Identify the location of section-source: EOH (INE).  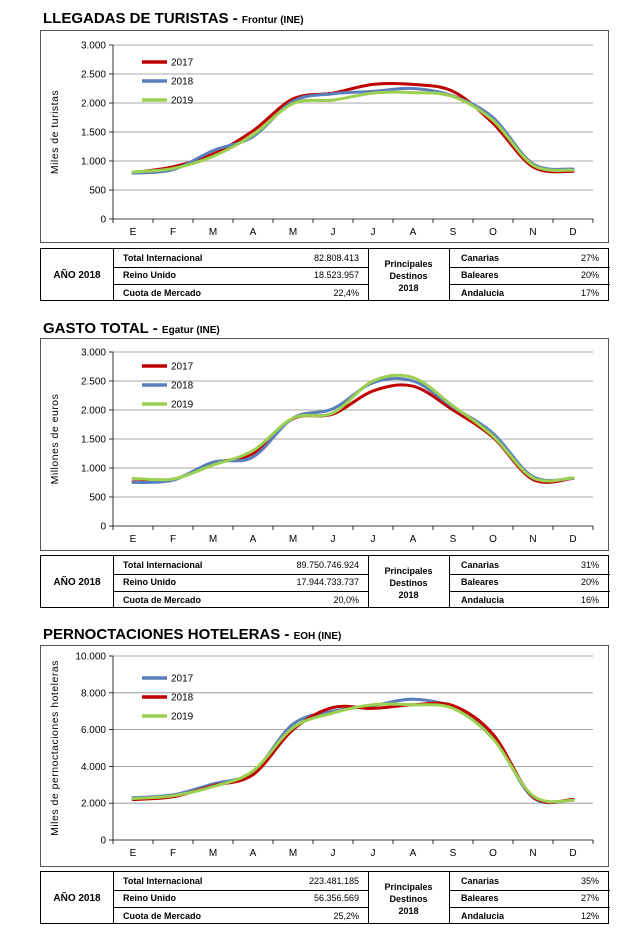
(317, 636).